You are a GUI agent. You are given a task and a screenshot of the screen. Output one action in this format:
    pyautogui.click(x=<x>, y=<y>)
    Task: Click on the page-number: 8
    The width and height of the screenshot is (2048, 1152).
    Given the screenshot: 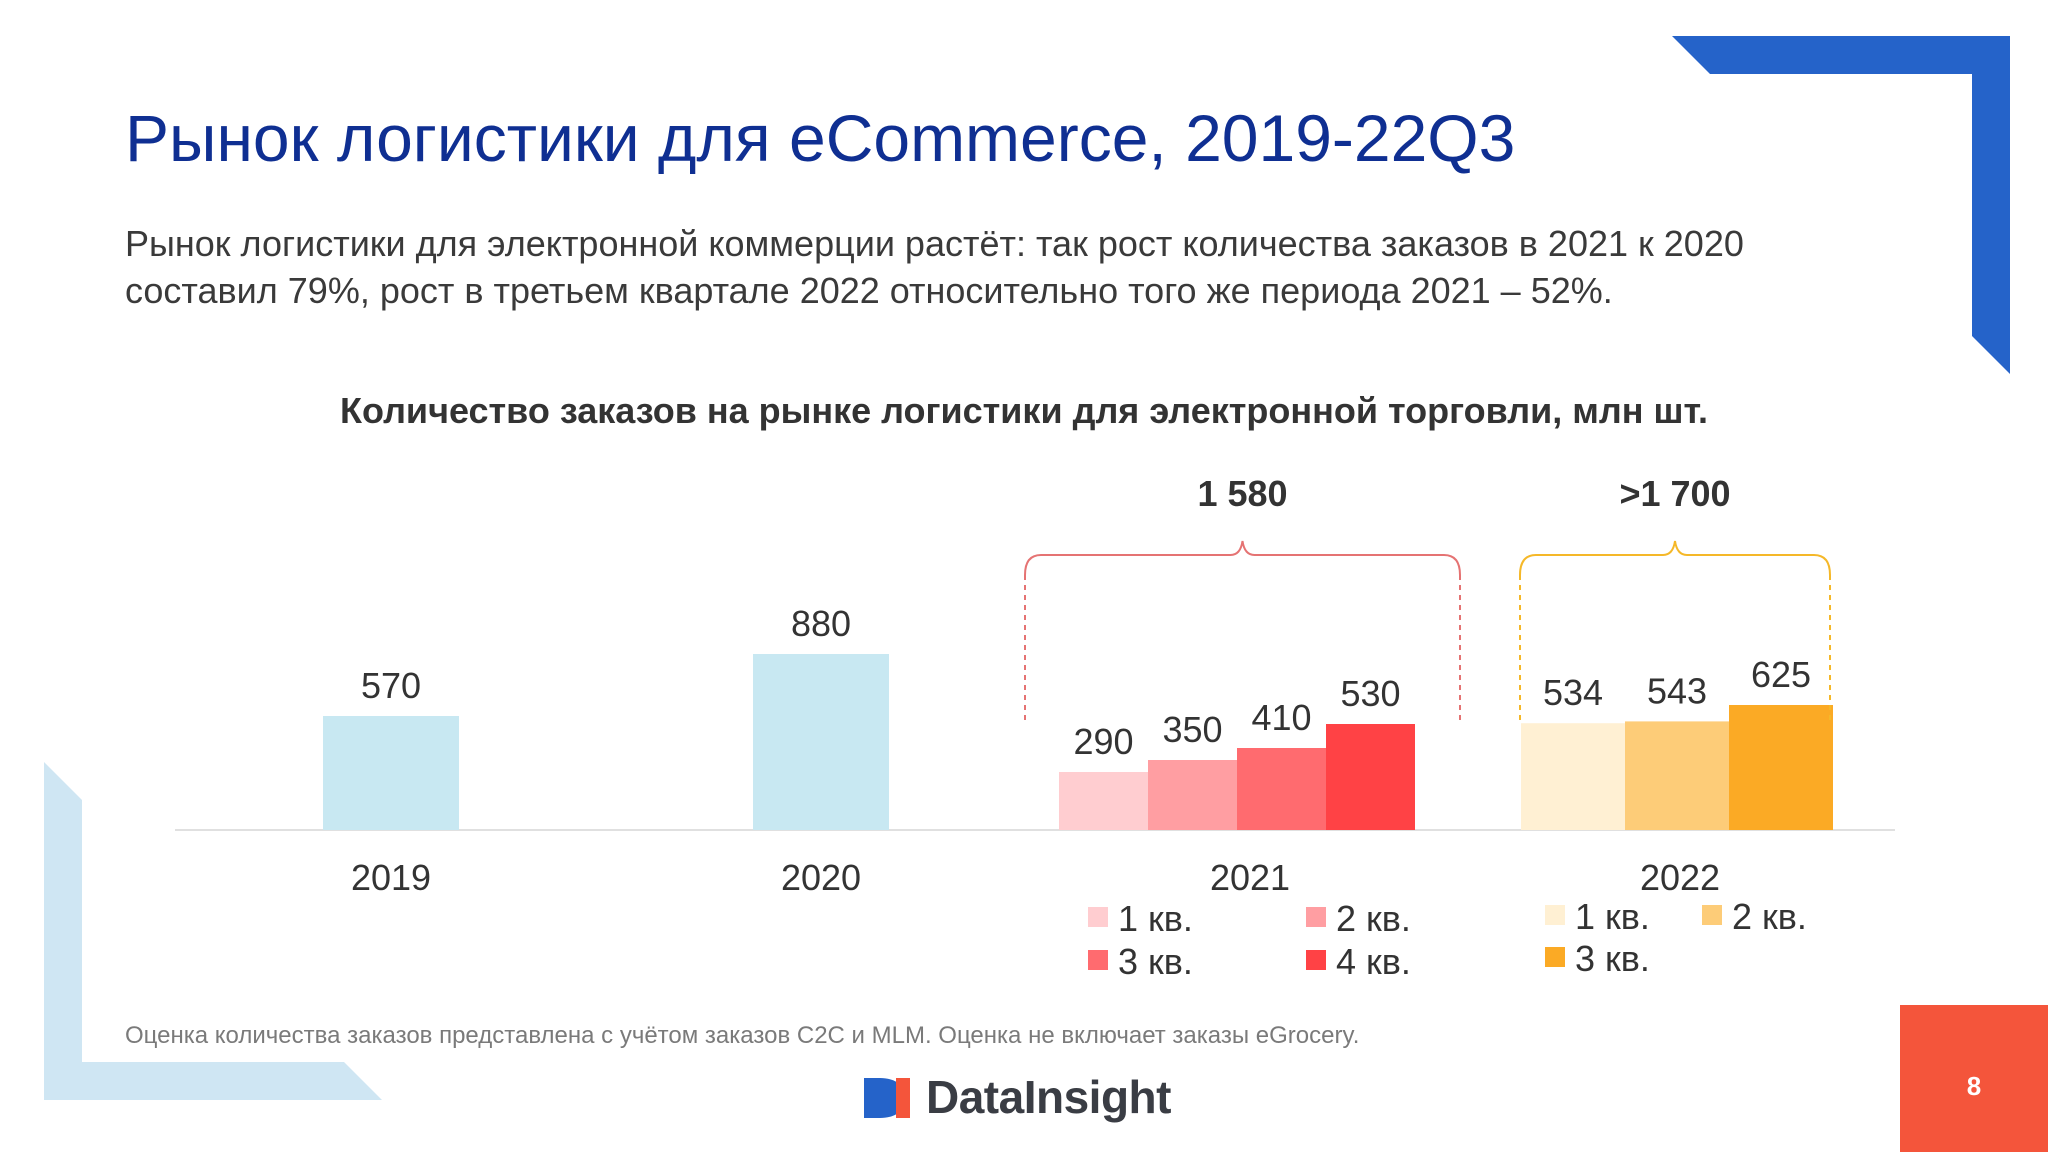 What is the action you would take?
    pyautogui.click(x=1974, y=1086)
    